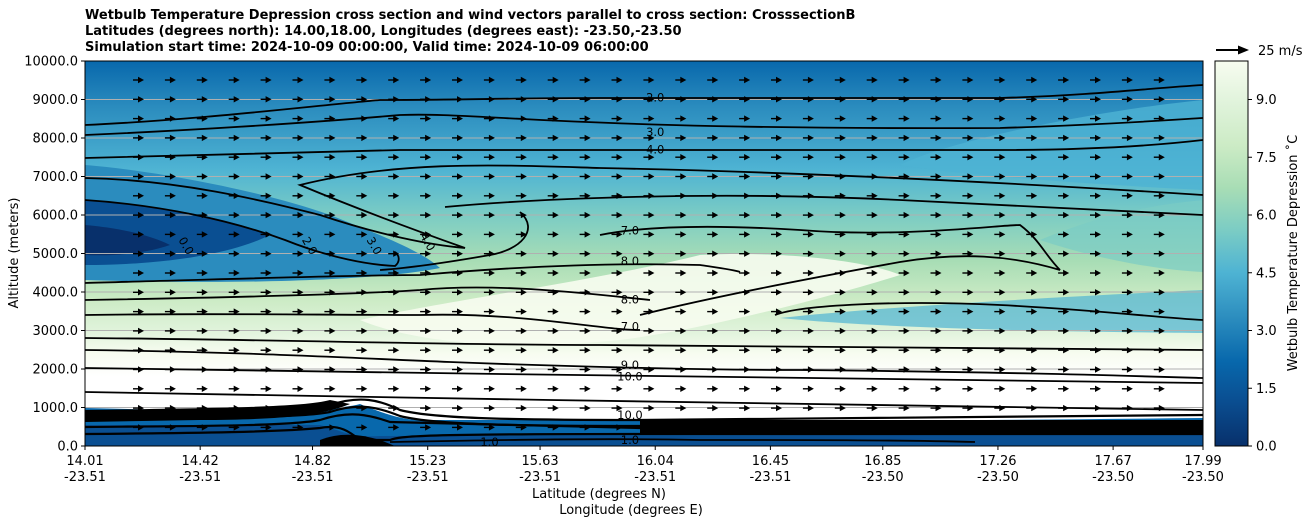  I want to click on x-tick-label-lat: 14.01, so click(84, 461).